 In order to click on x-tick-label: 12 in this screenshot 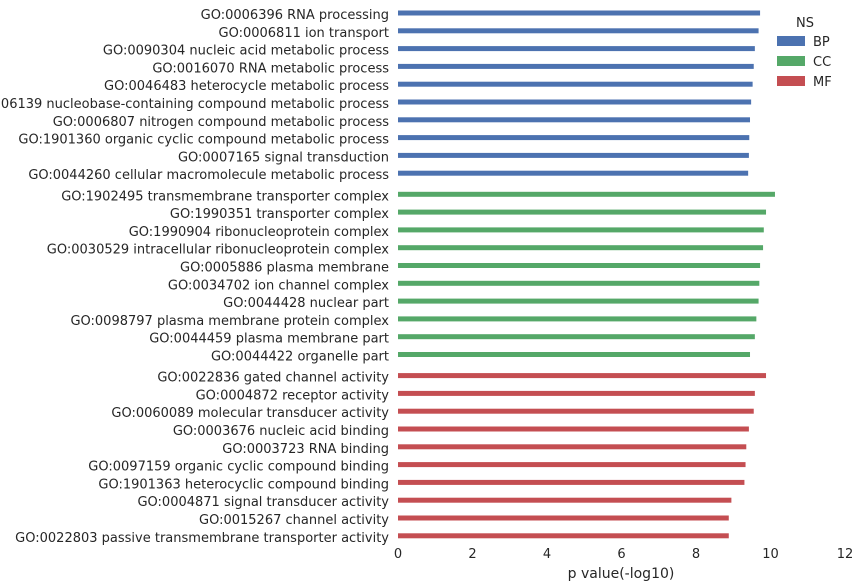, I will do `click(845, 554)`.